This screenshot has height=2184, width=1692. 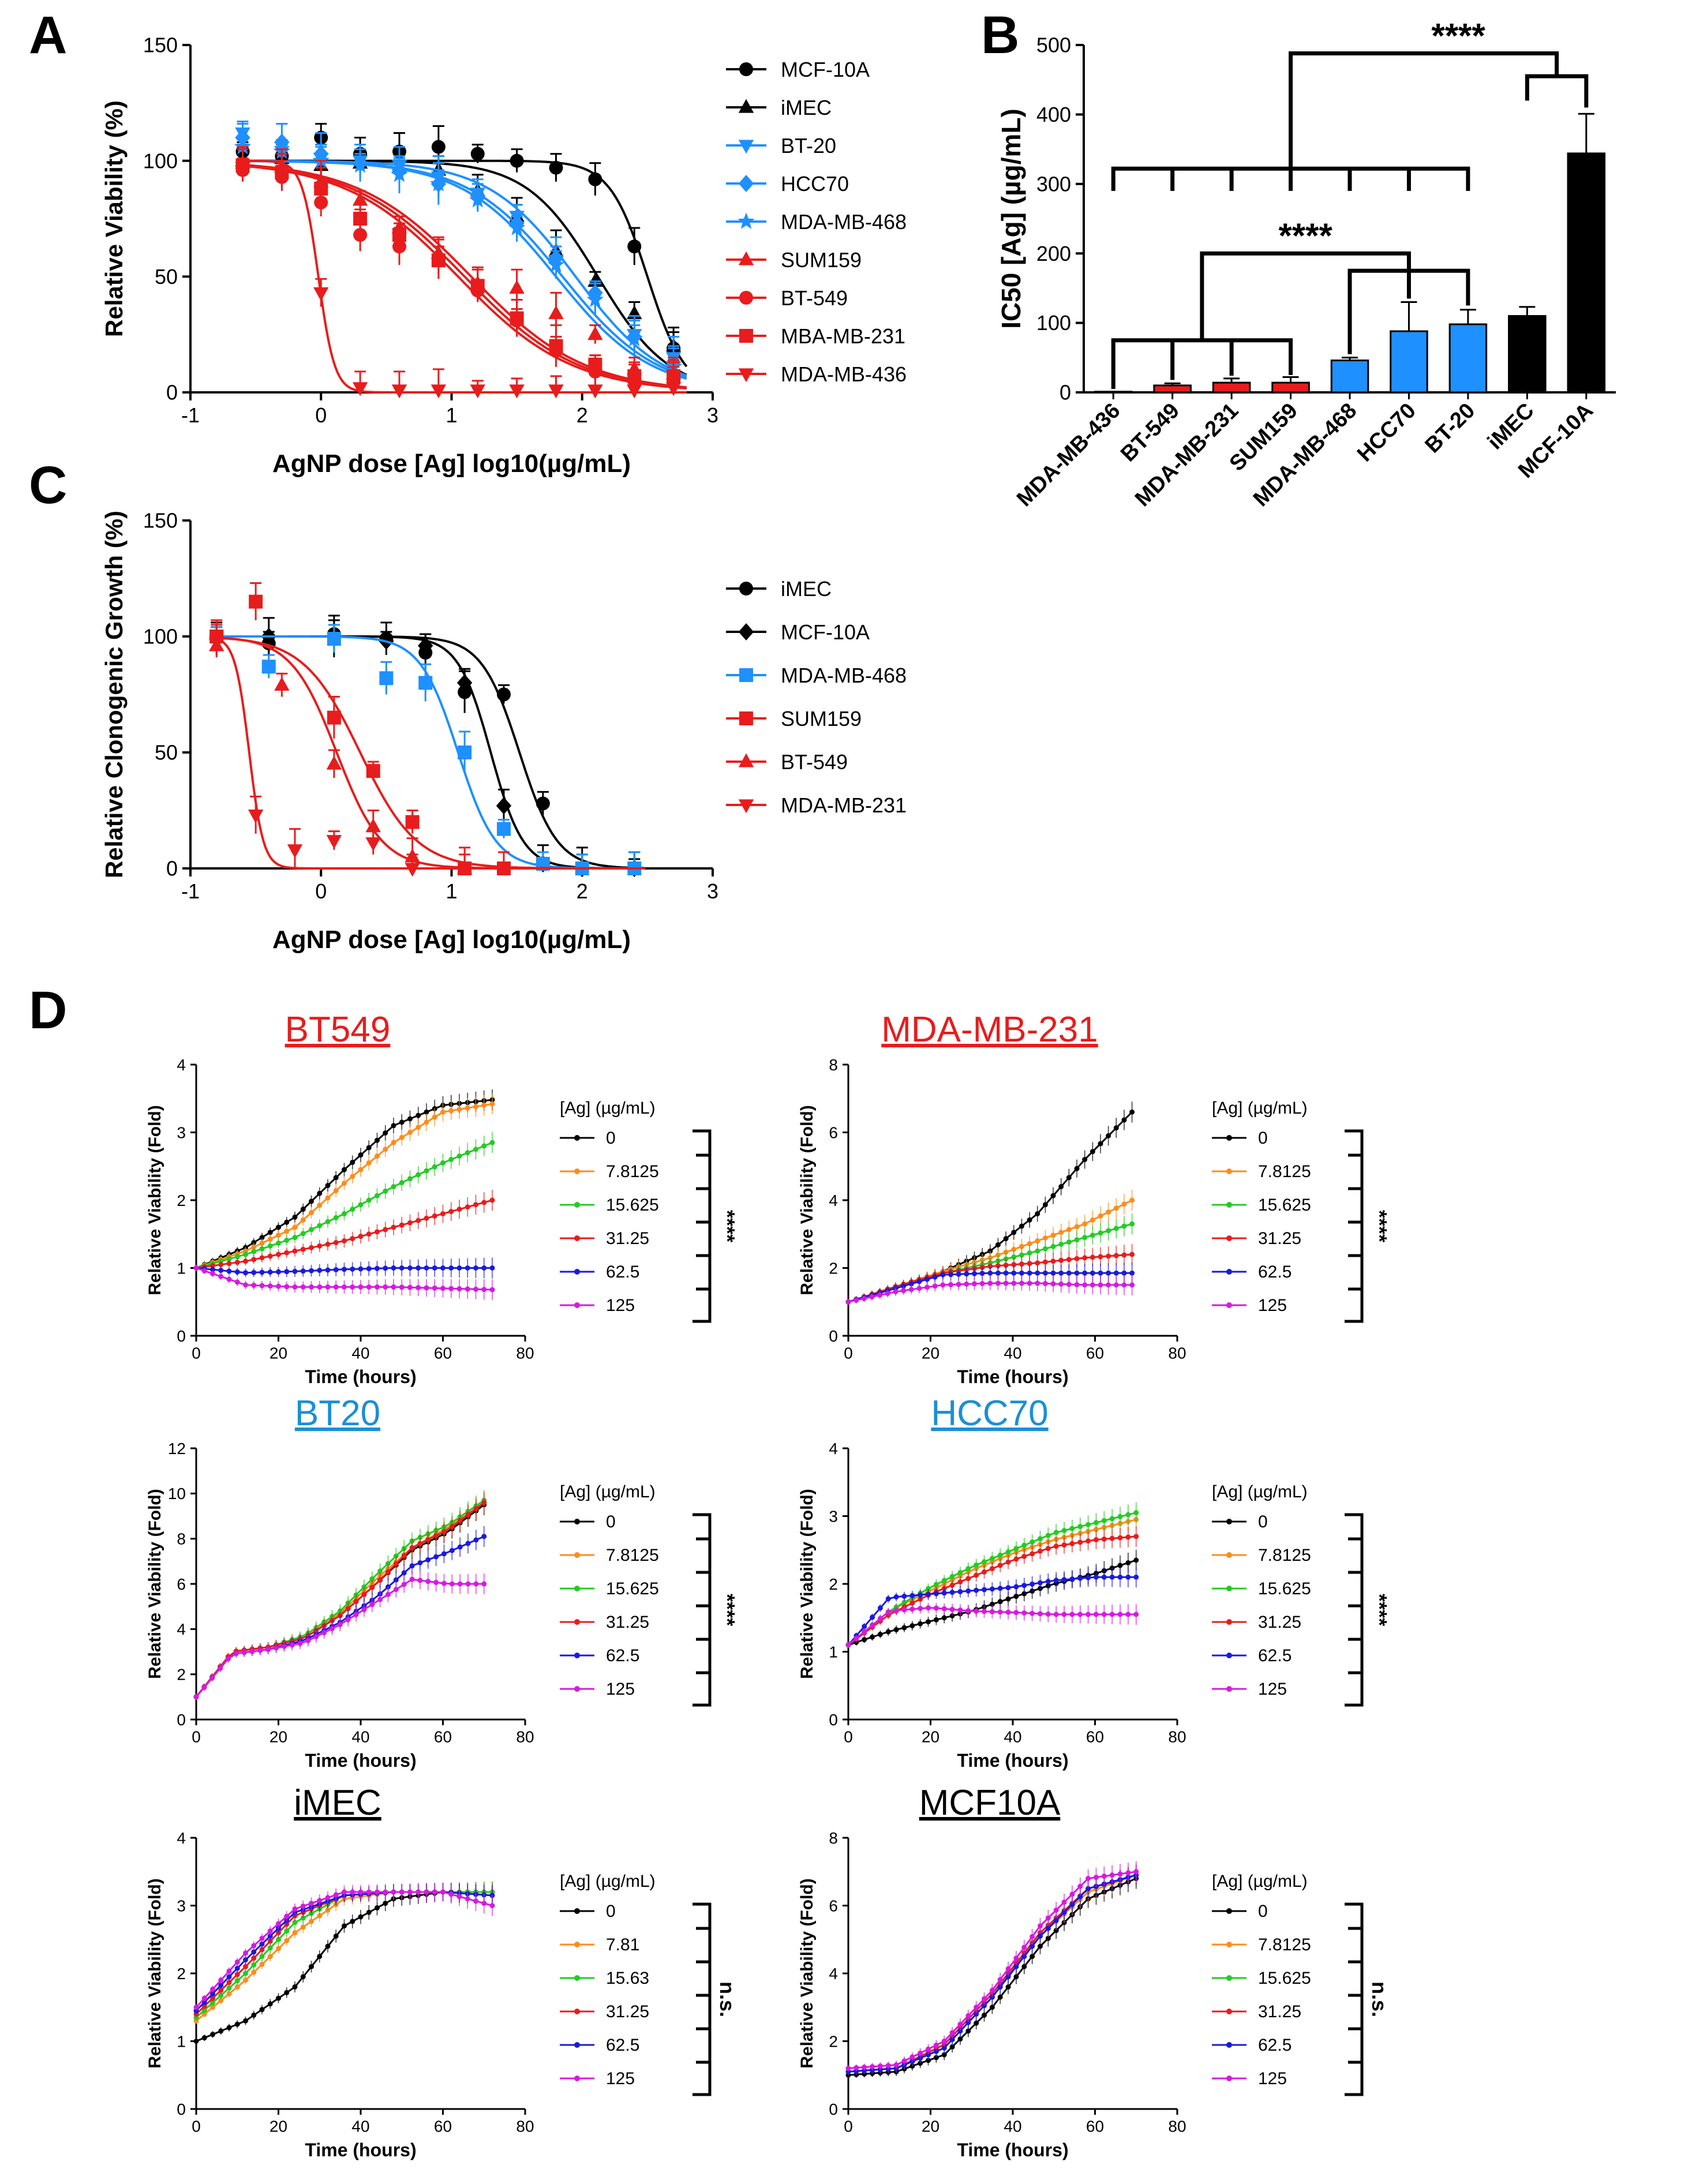 I want to click on legend-label-62-5: 62.5, so click(x=622, y=1272).